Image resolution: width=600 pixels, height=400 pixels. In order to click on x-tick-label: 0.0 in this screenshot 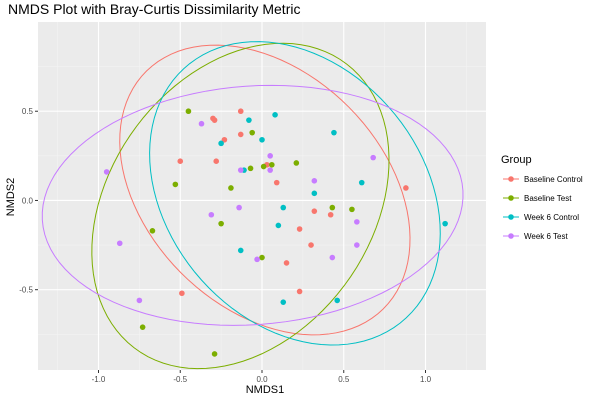, I will do `click(262, 379)`.